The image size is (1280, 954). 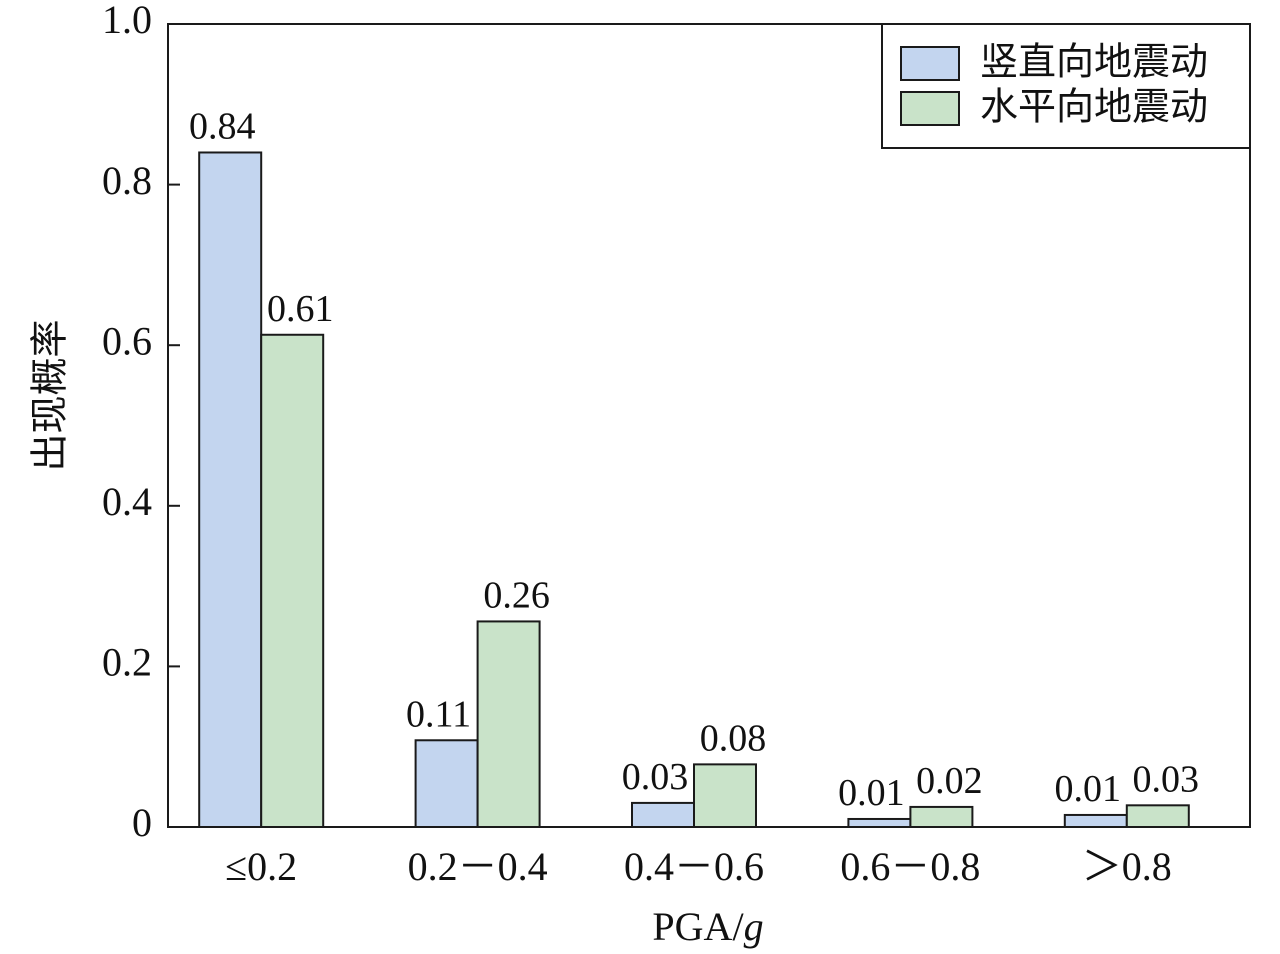 I want to click on data-label-horizontal: 0.03, so click(x=1166, y=779).